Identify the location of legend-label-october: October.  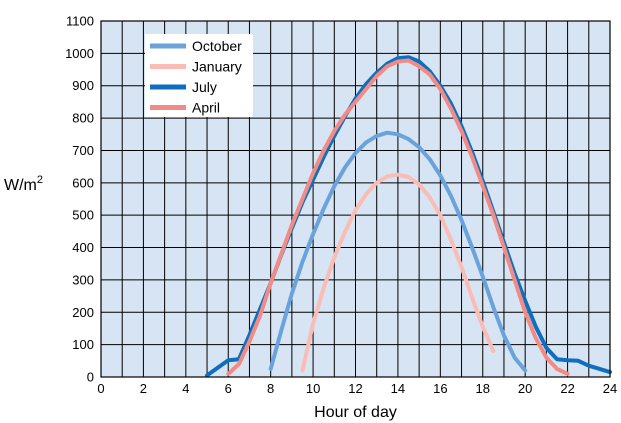
(217, 46).